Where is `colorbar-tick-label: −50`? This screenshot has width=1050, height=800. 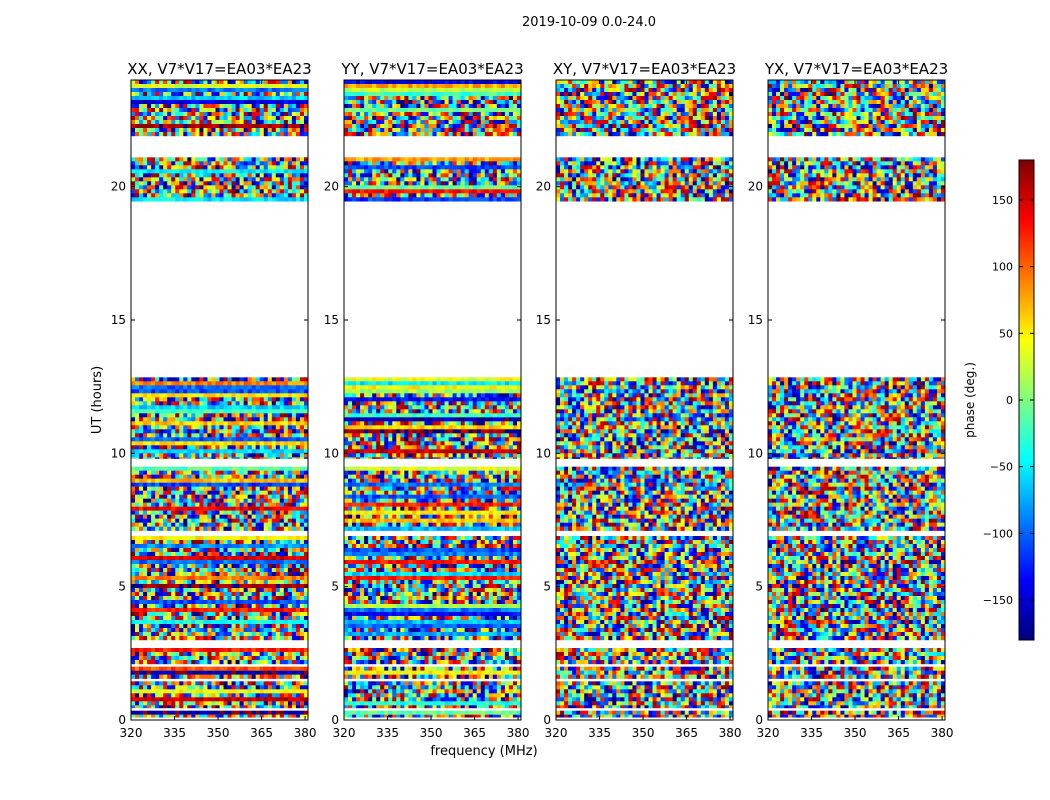
colorbar-tick-label: −50 is located at coordinates (1001, 467).